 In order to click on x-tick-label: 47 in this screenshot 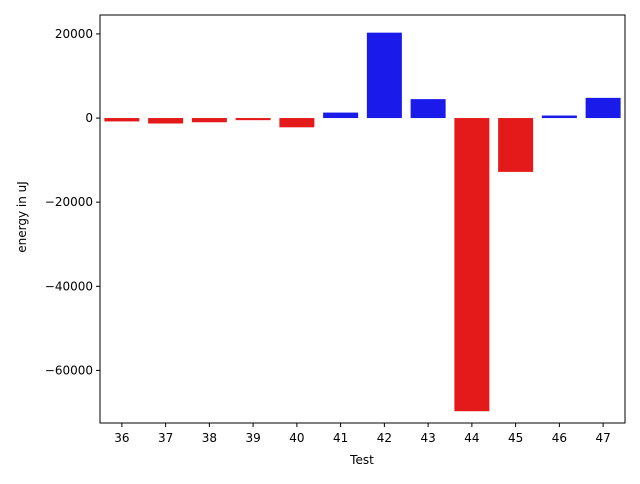, I will do `click(602, 438)`.